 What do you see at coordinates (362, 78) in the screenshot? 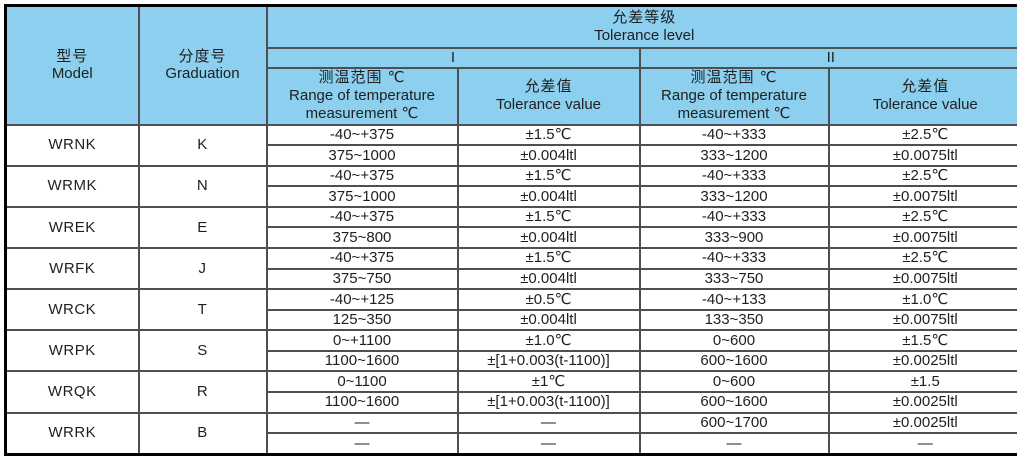
I see `range-i-header-zh: 测温范围 ℃` at bounding box center [362, 78].